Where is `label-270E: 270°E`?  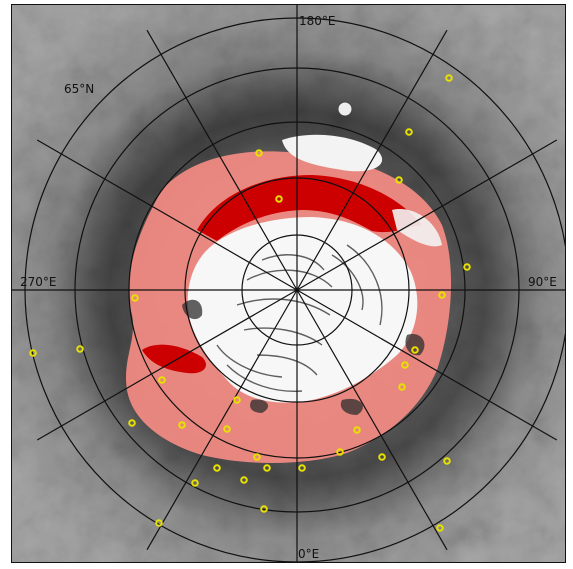
label-270E: 270°E is located at coordinates (38, 282).